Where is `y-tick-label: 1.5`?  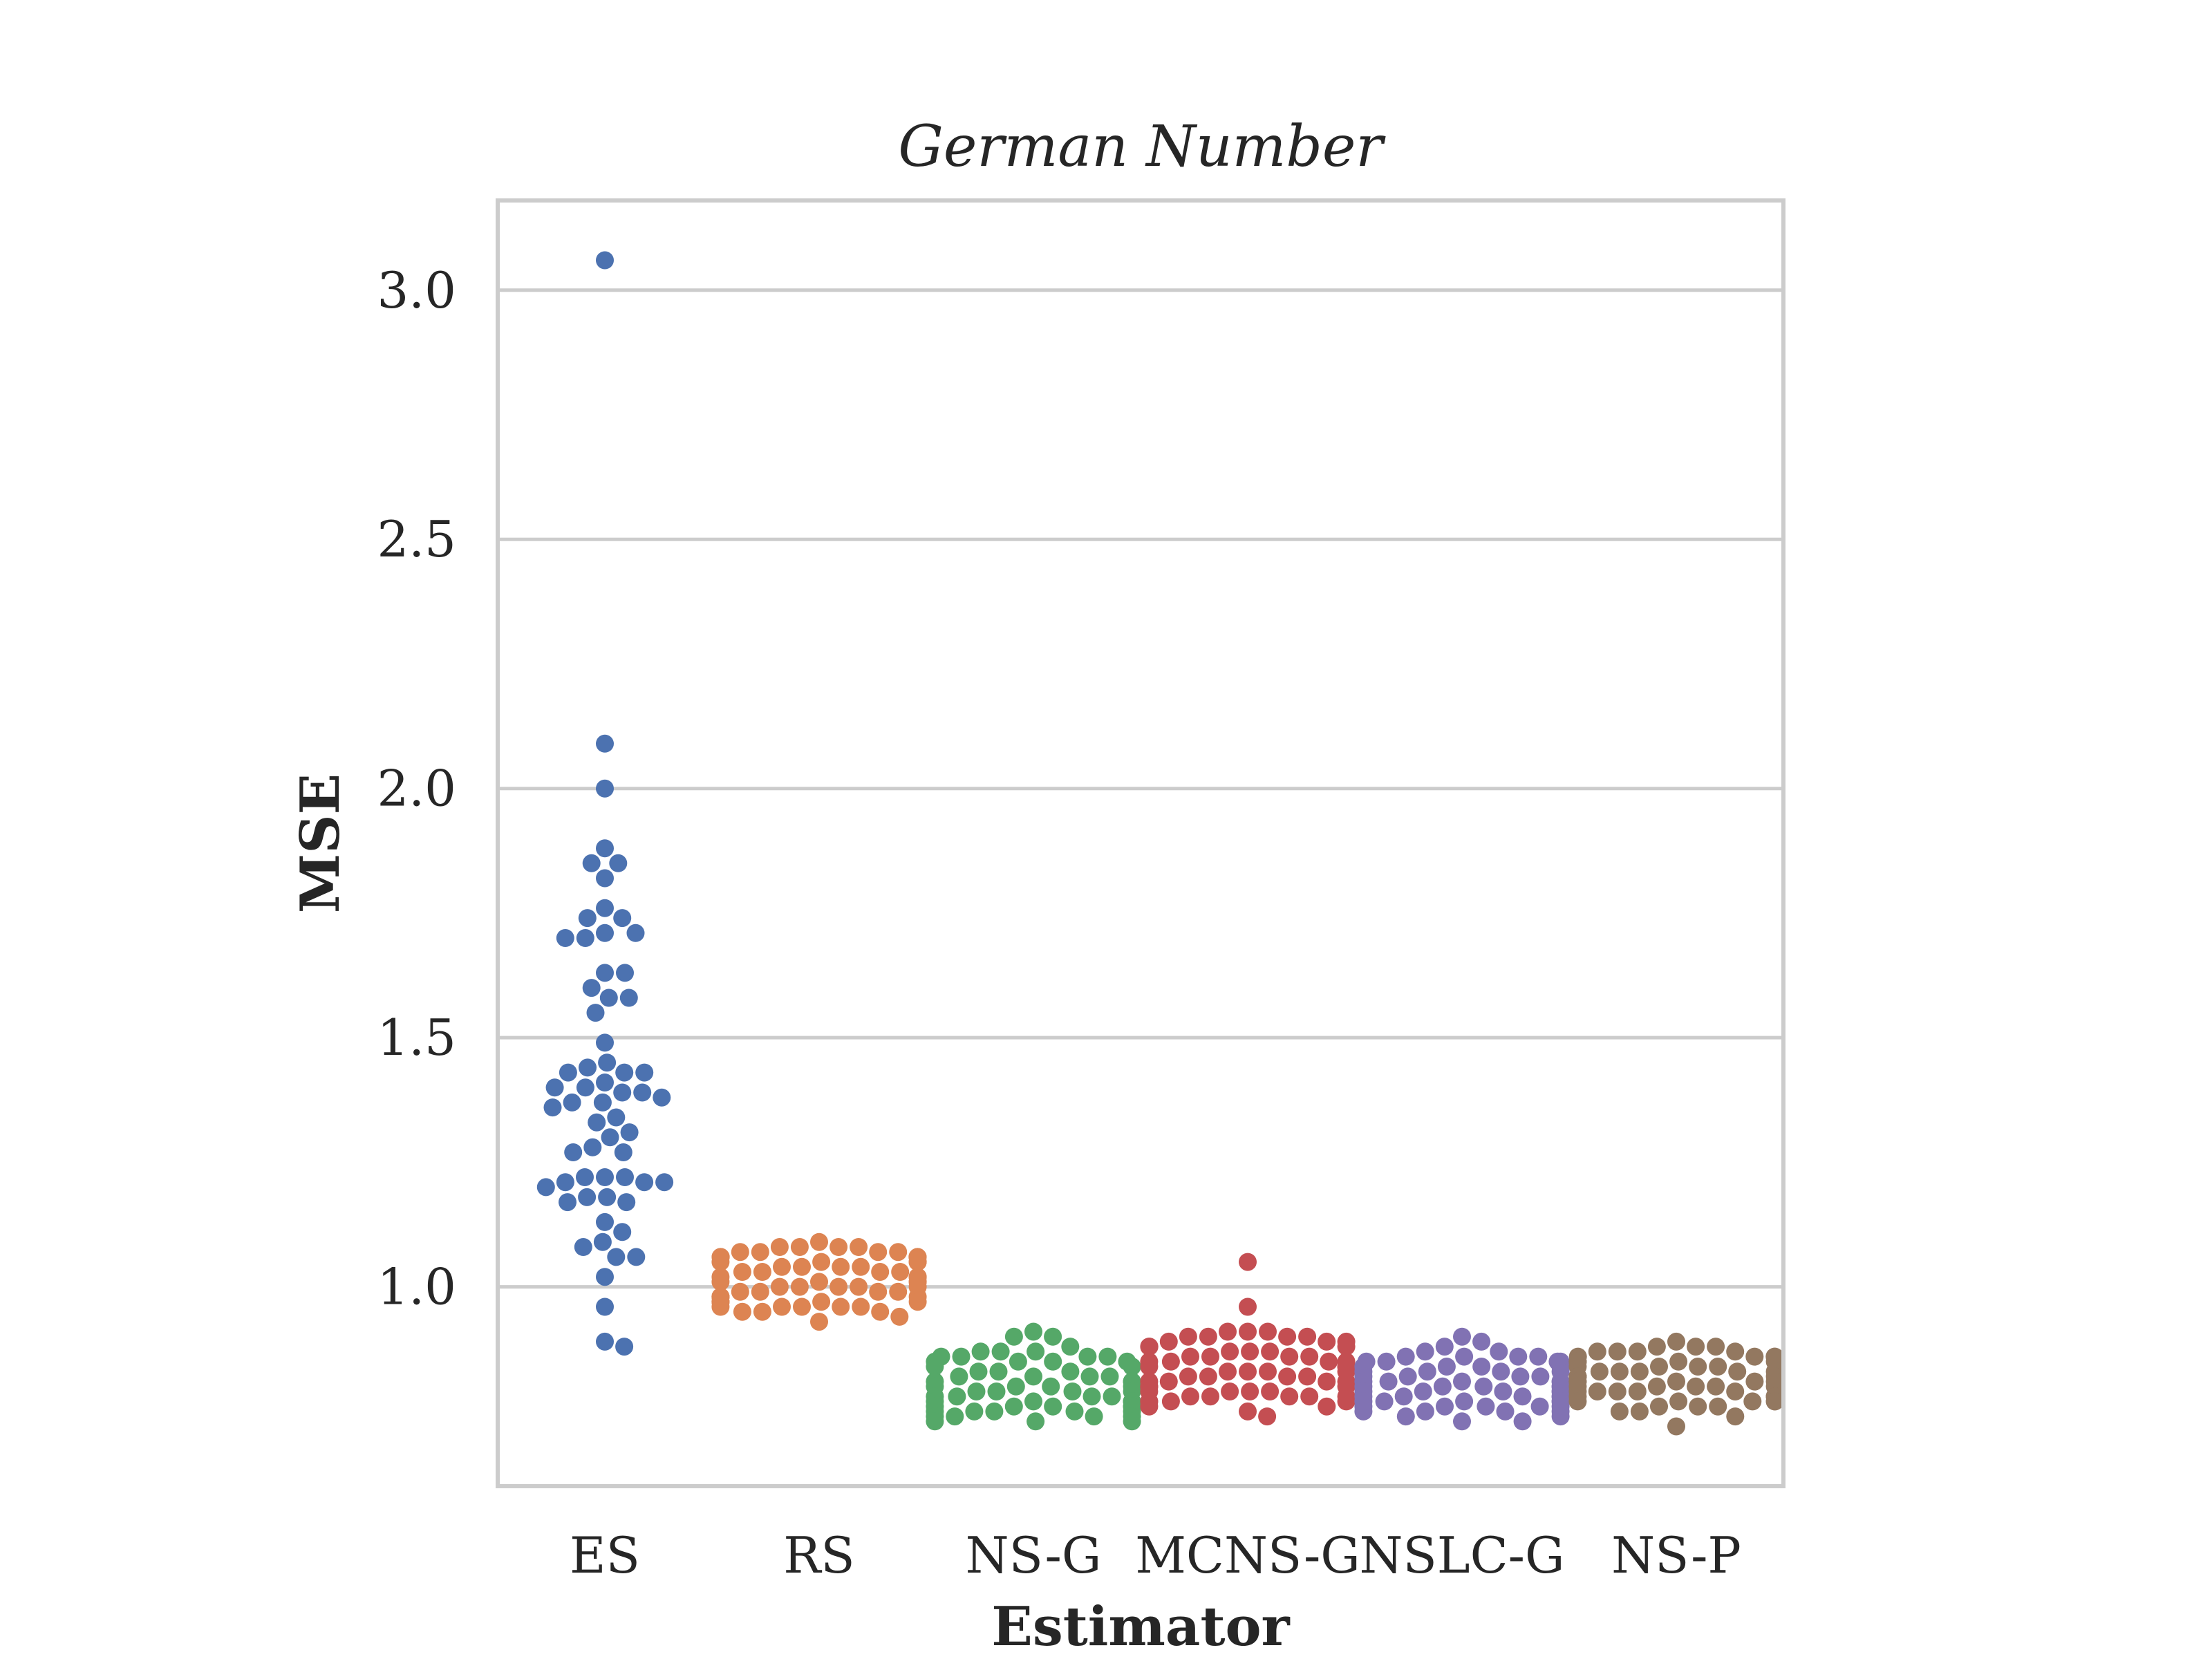
y-tick-label: 1.5 is located at coordinates (417, 1038).